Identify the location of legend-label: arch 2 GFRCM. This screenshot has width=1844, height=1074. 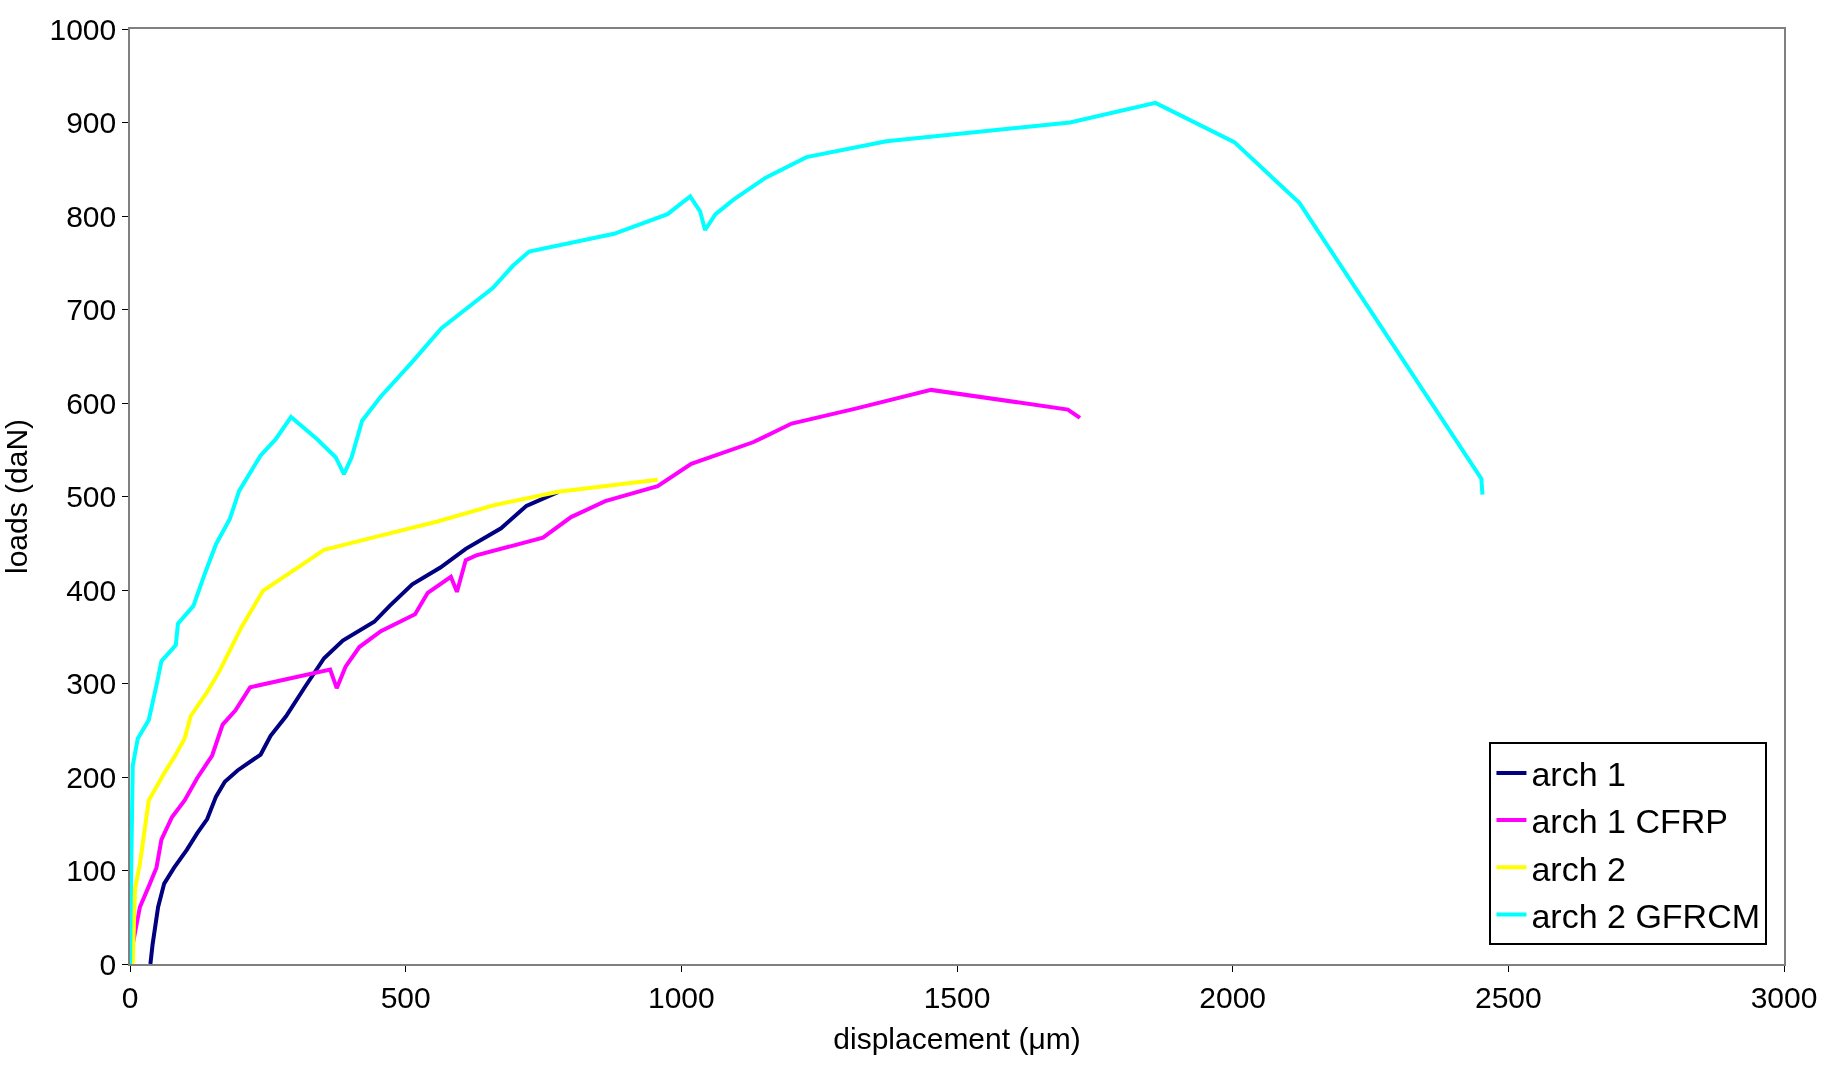
(1646, 915).